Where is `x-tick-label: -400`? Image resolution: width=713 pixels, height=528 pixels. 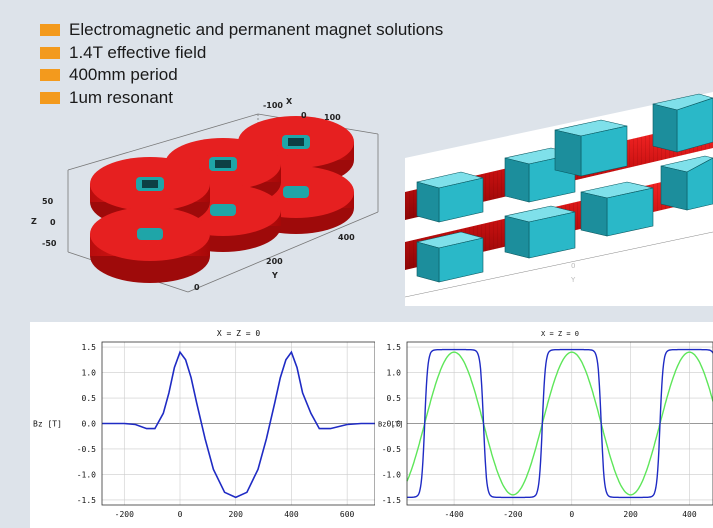
x-tick-label: -400 is located at coordinates (453, 514).